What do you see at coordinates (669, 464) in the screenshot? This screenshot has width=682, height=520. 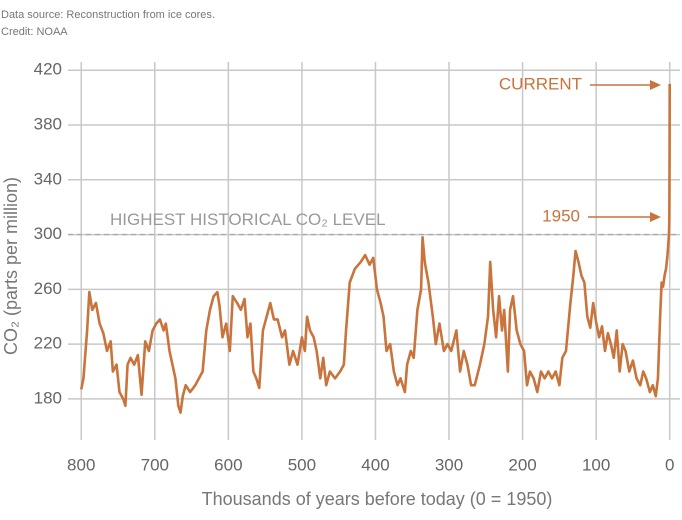 I see `x-tick-label: 0` at bounding box center [669, 464].